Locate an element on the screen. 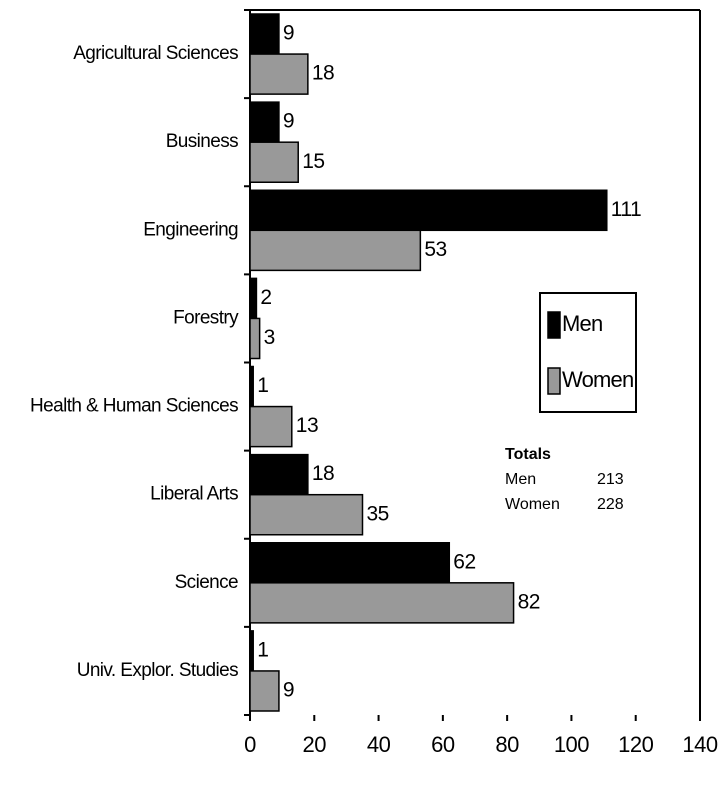 The image size is (720, 789). y-tick-label: Agricultural Sciences is located at coordinates (155, 53).